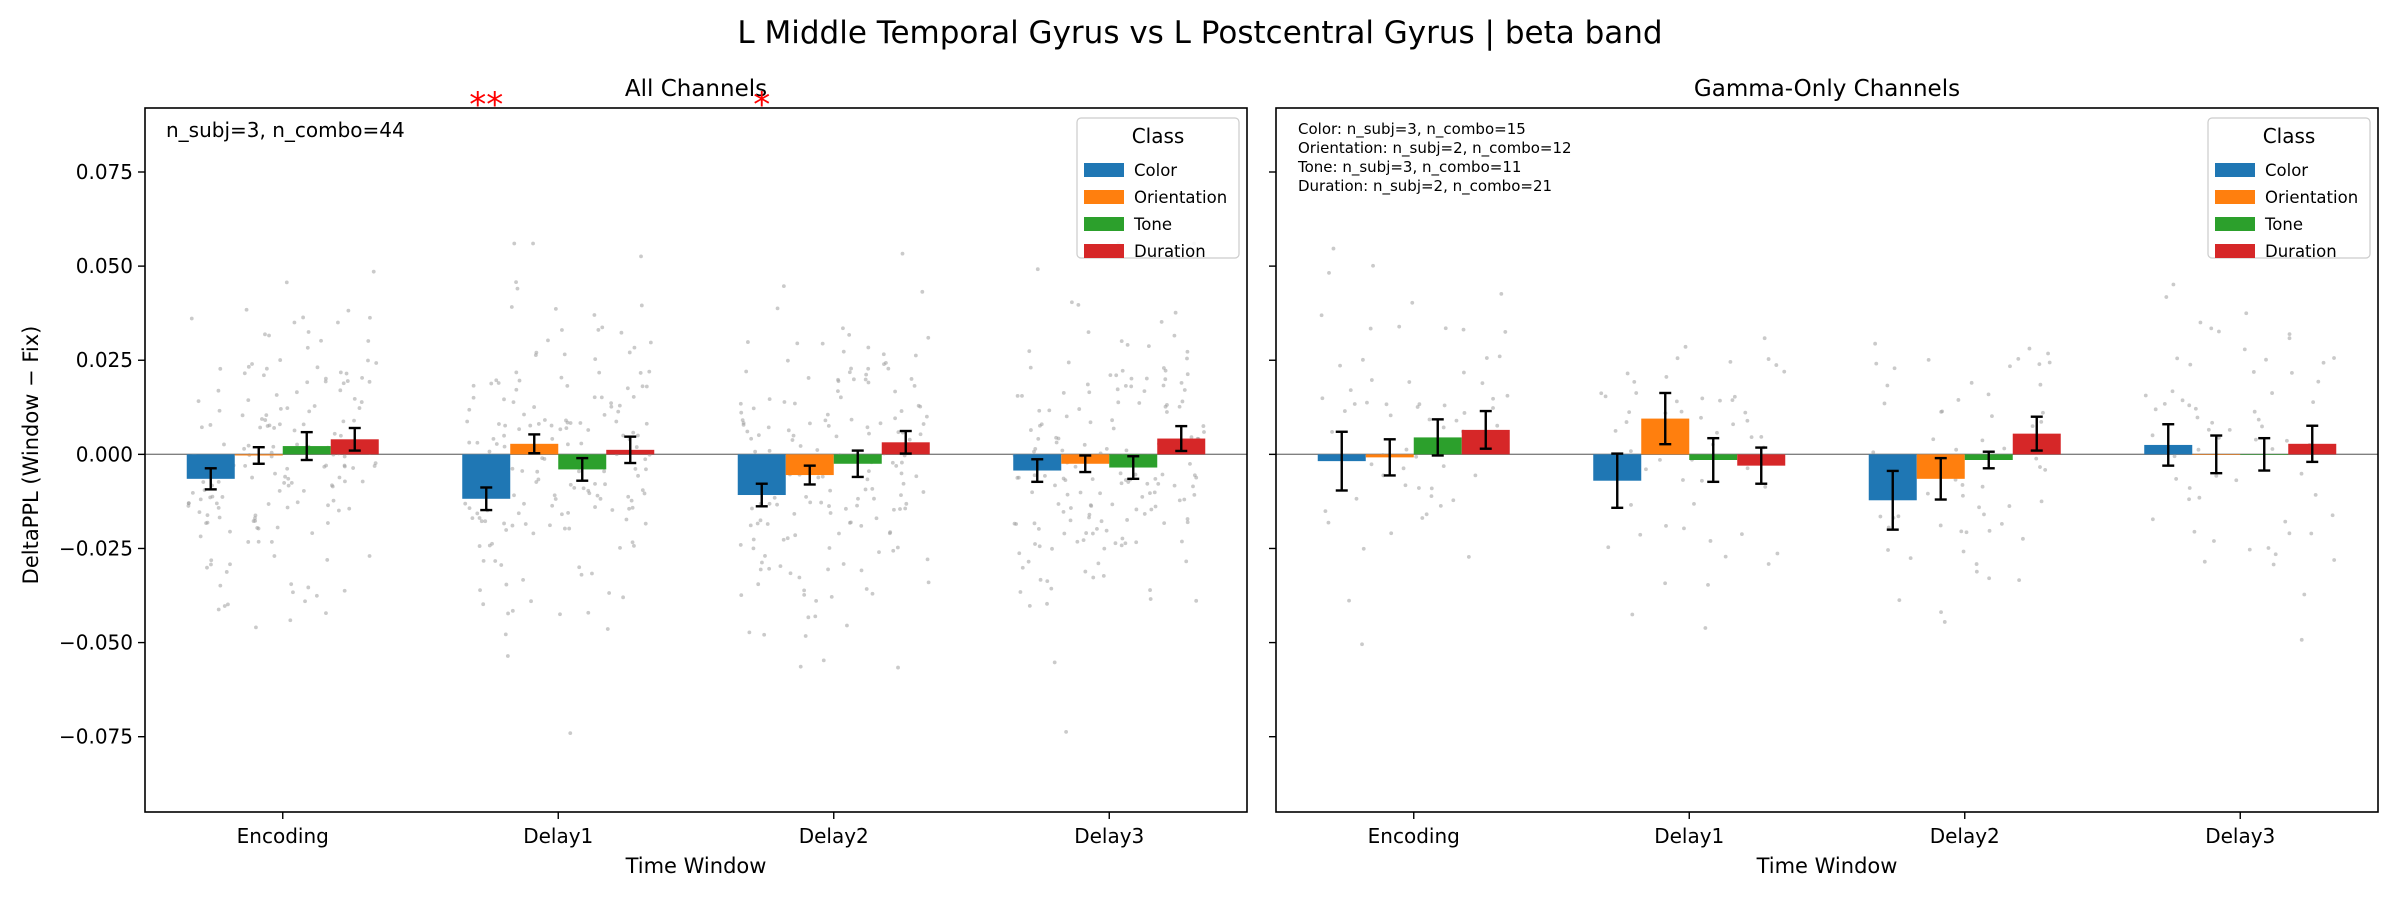 Image resolution: width=2400 pixels, height=900 pixels. What do you see at coordinates (630, 450) in the screenshot?
I see `errorbar-duration-delay1` at bounding box center [630, 450].